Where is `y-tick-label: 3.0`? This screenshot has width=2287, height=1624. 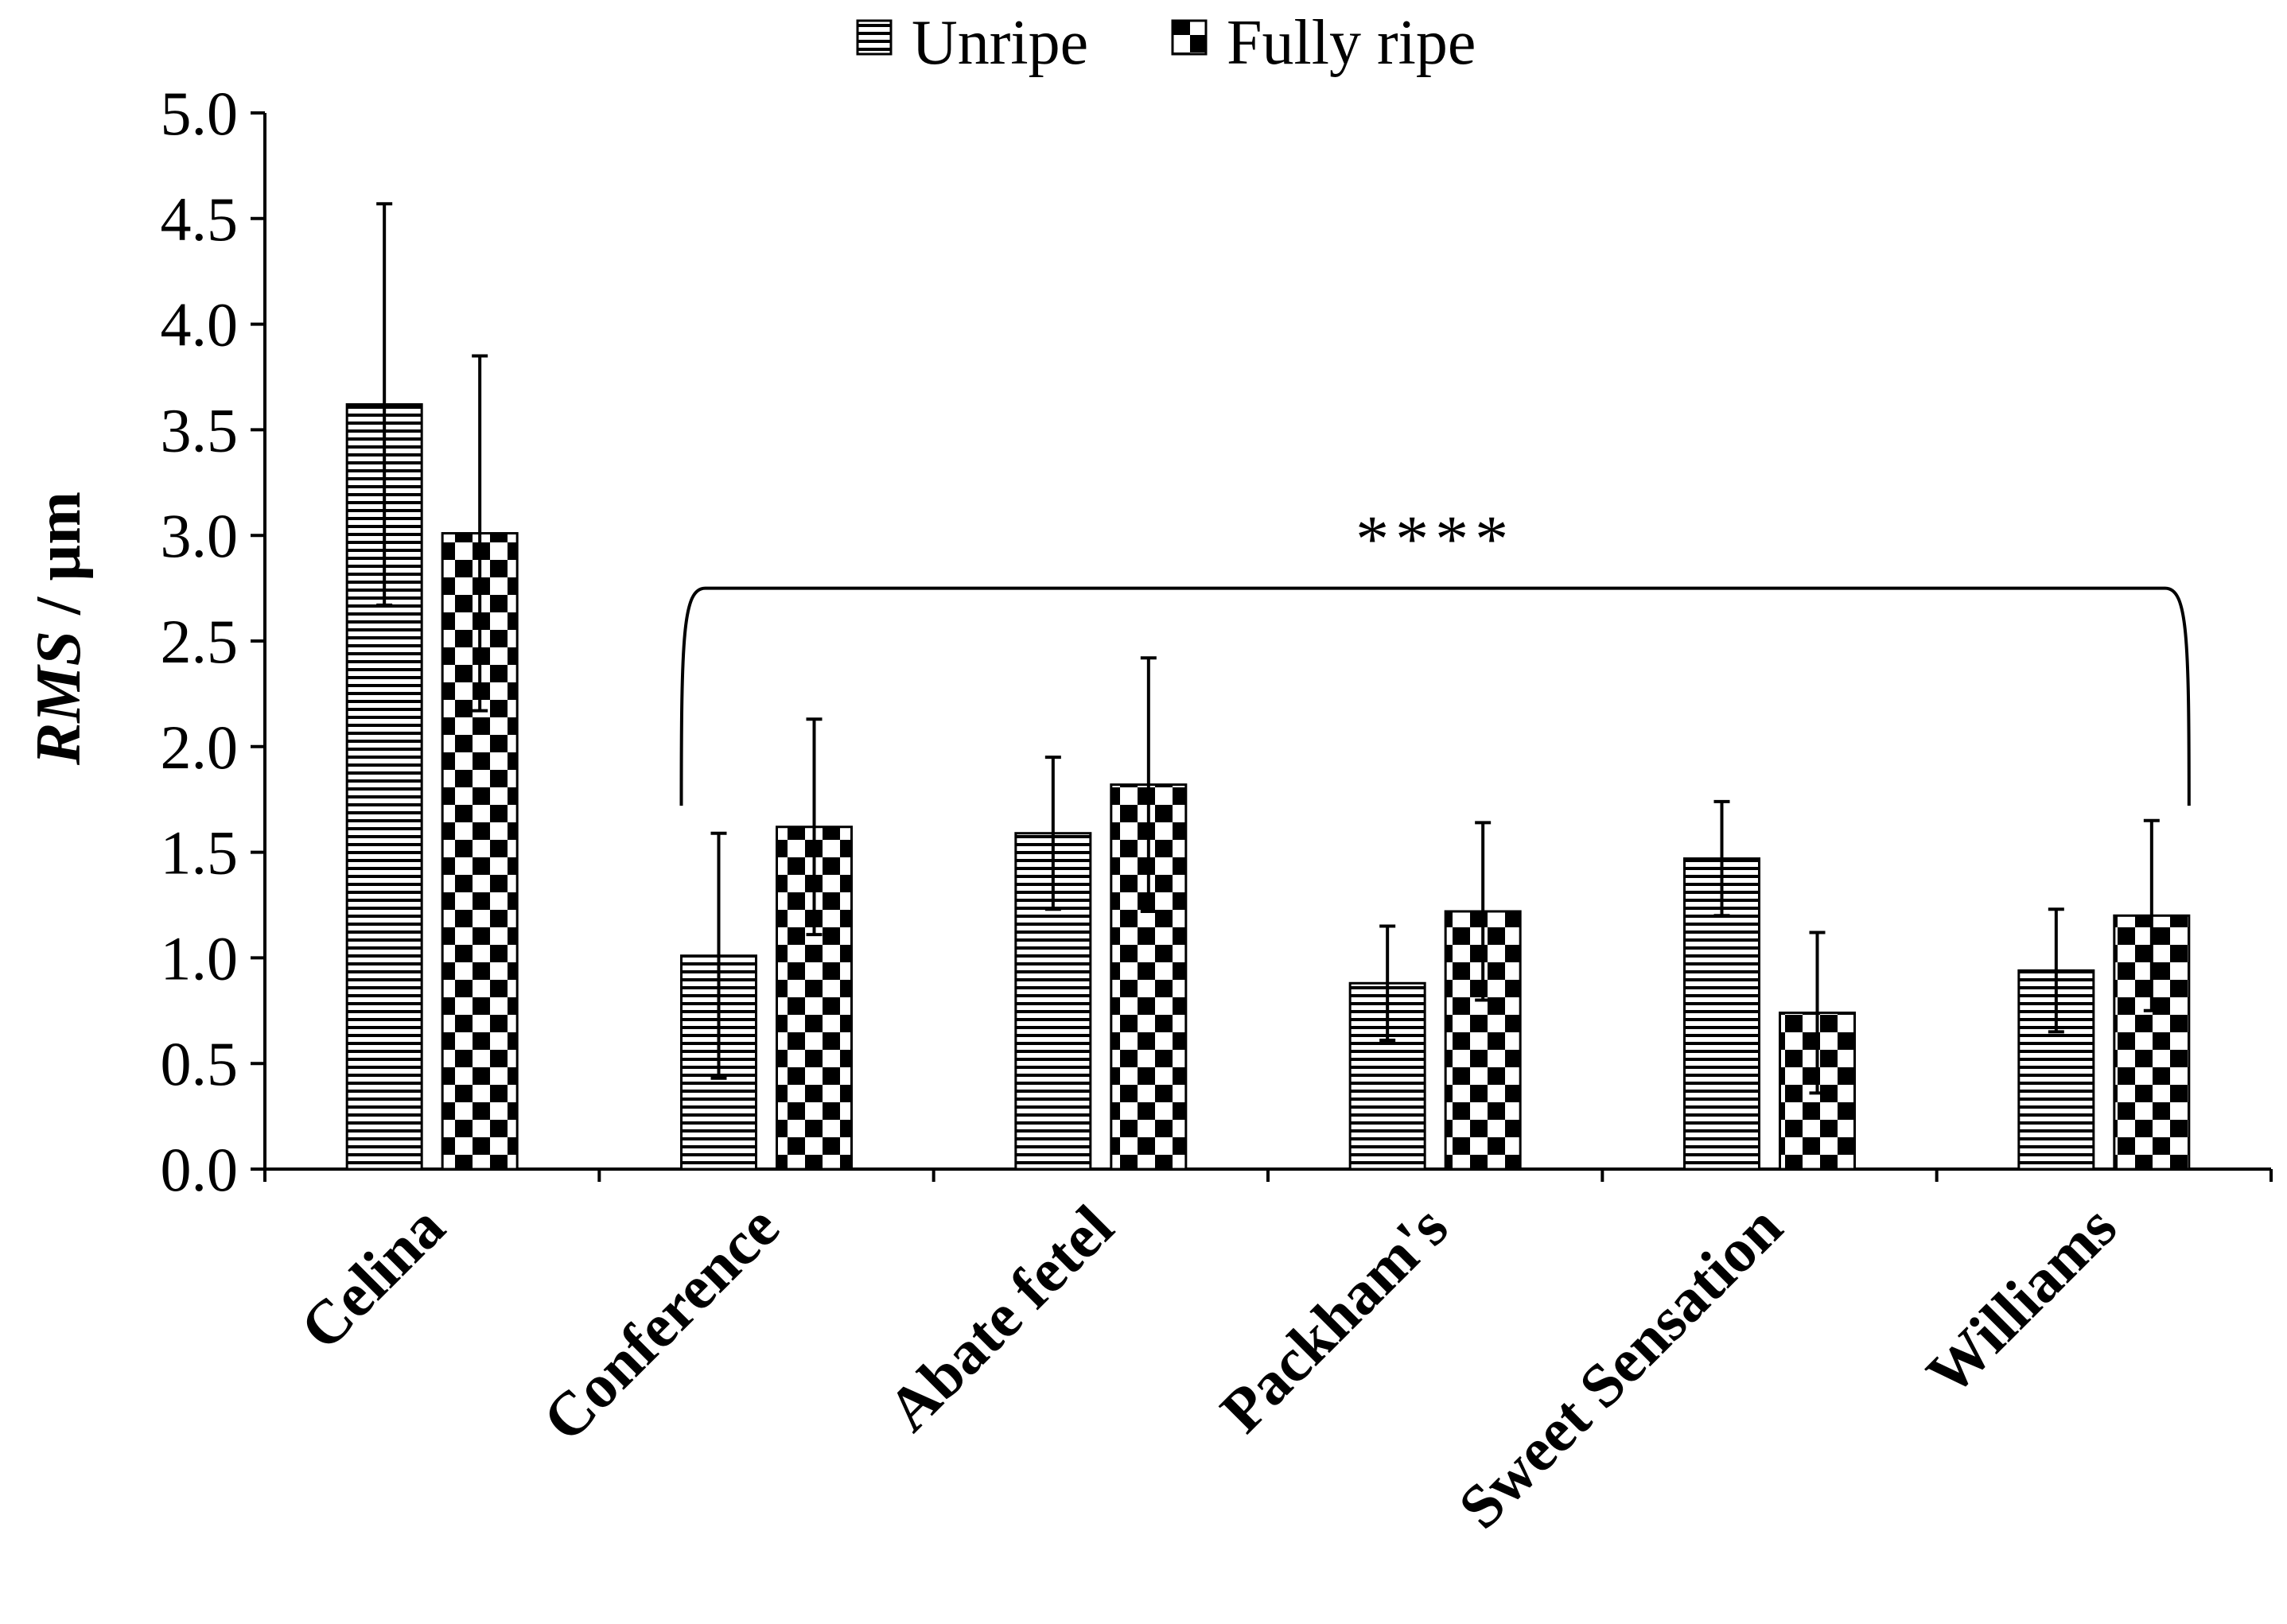 y-tick-label: 3.0 is located at coordinates (200, 535).